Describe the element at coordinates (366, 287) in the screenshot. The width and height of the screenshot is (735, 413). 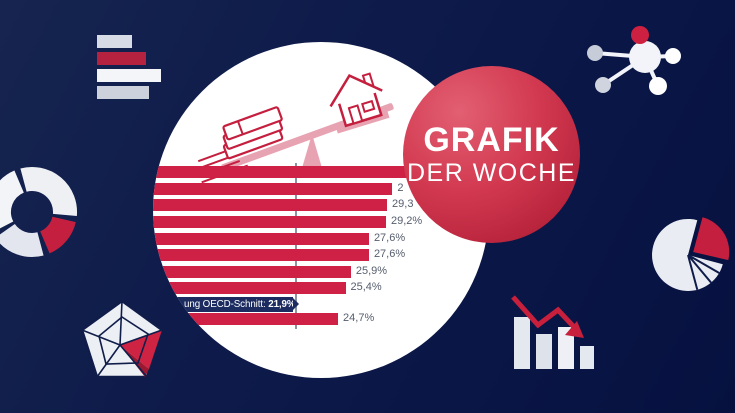
I see `bar-value-label: 25,4%` at that location.